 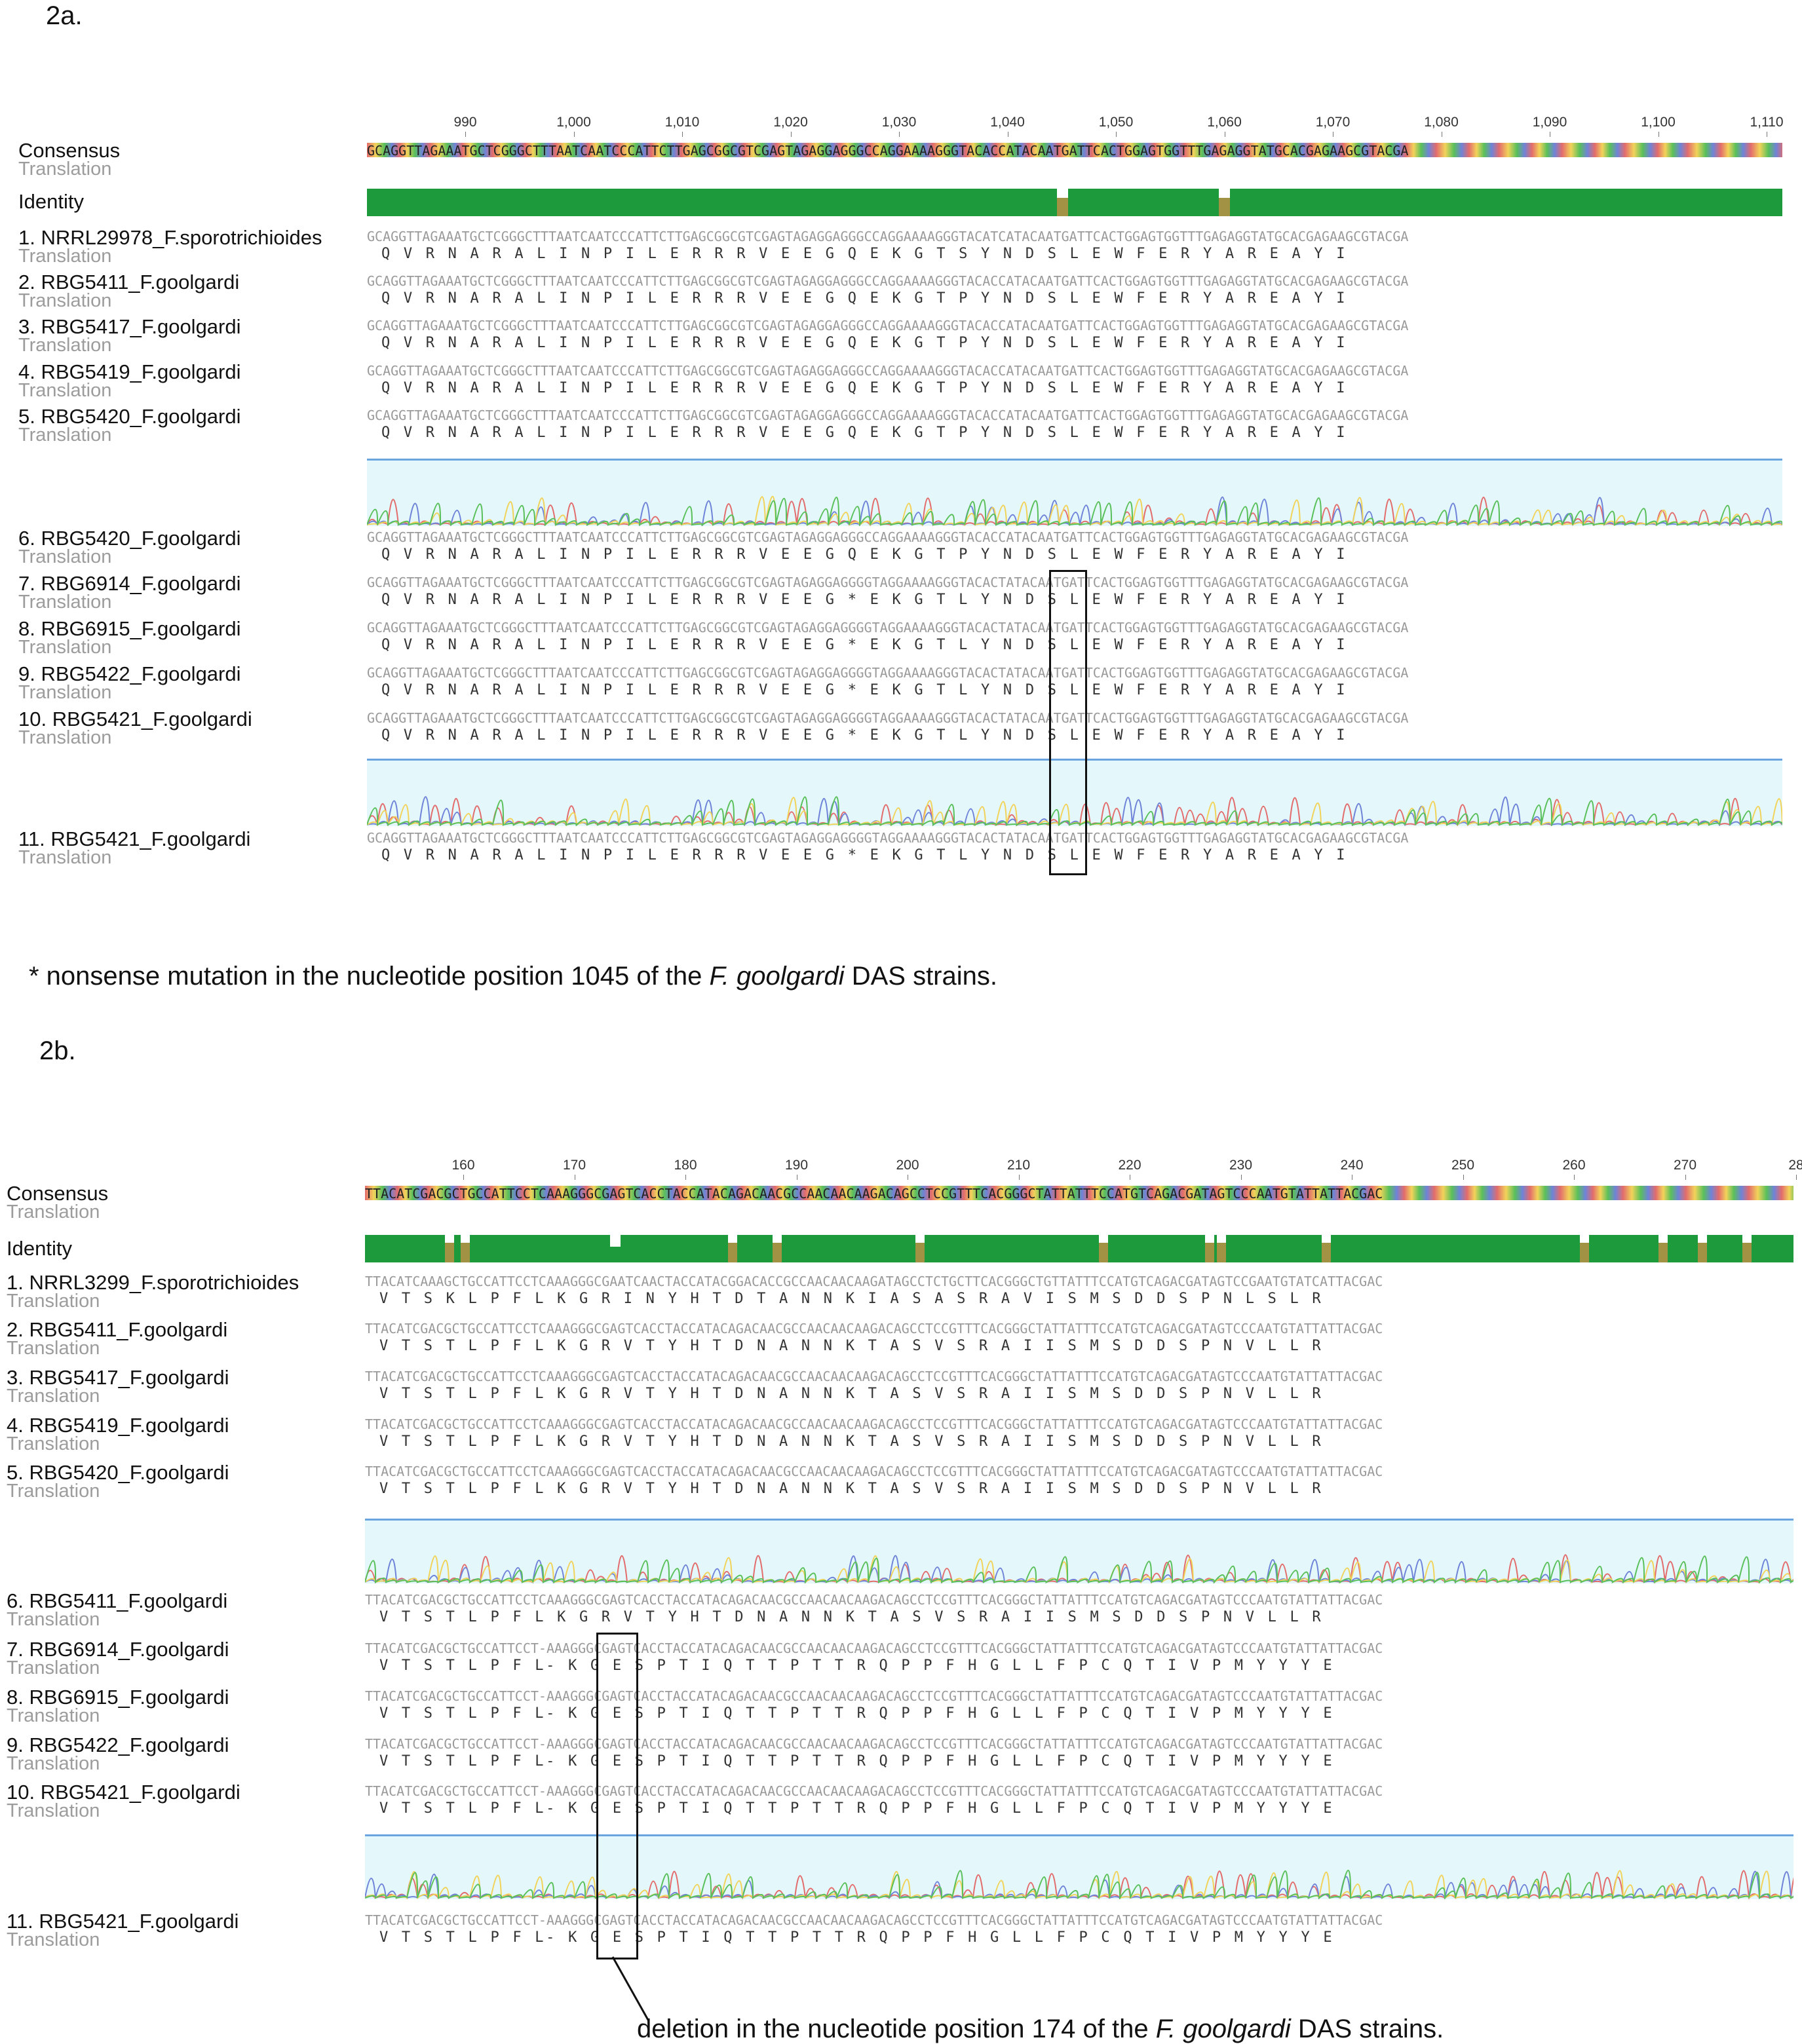 What do you see at coordinates (899, 122) in the screenshot?
I see `ruler-tick-label: 1,030` at bounding box center [899, 122].